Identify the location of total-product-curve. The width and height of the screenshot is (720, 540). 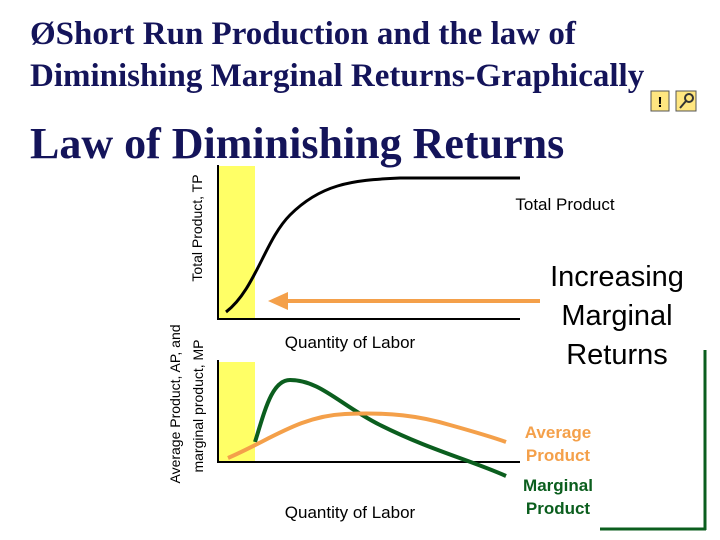
(372, 245).